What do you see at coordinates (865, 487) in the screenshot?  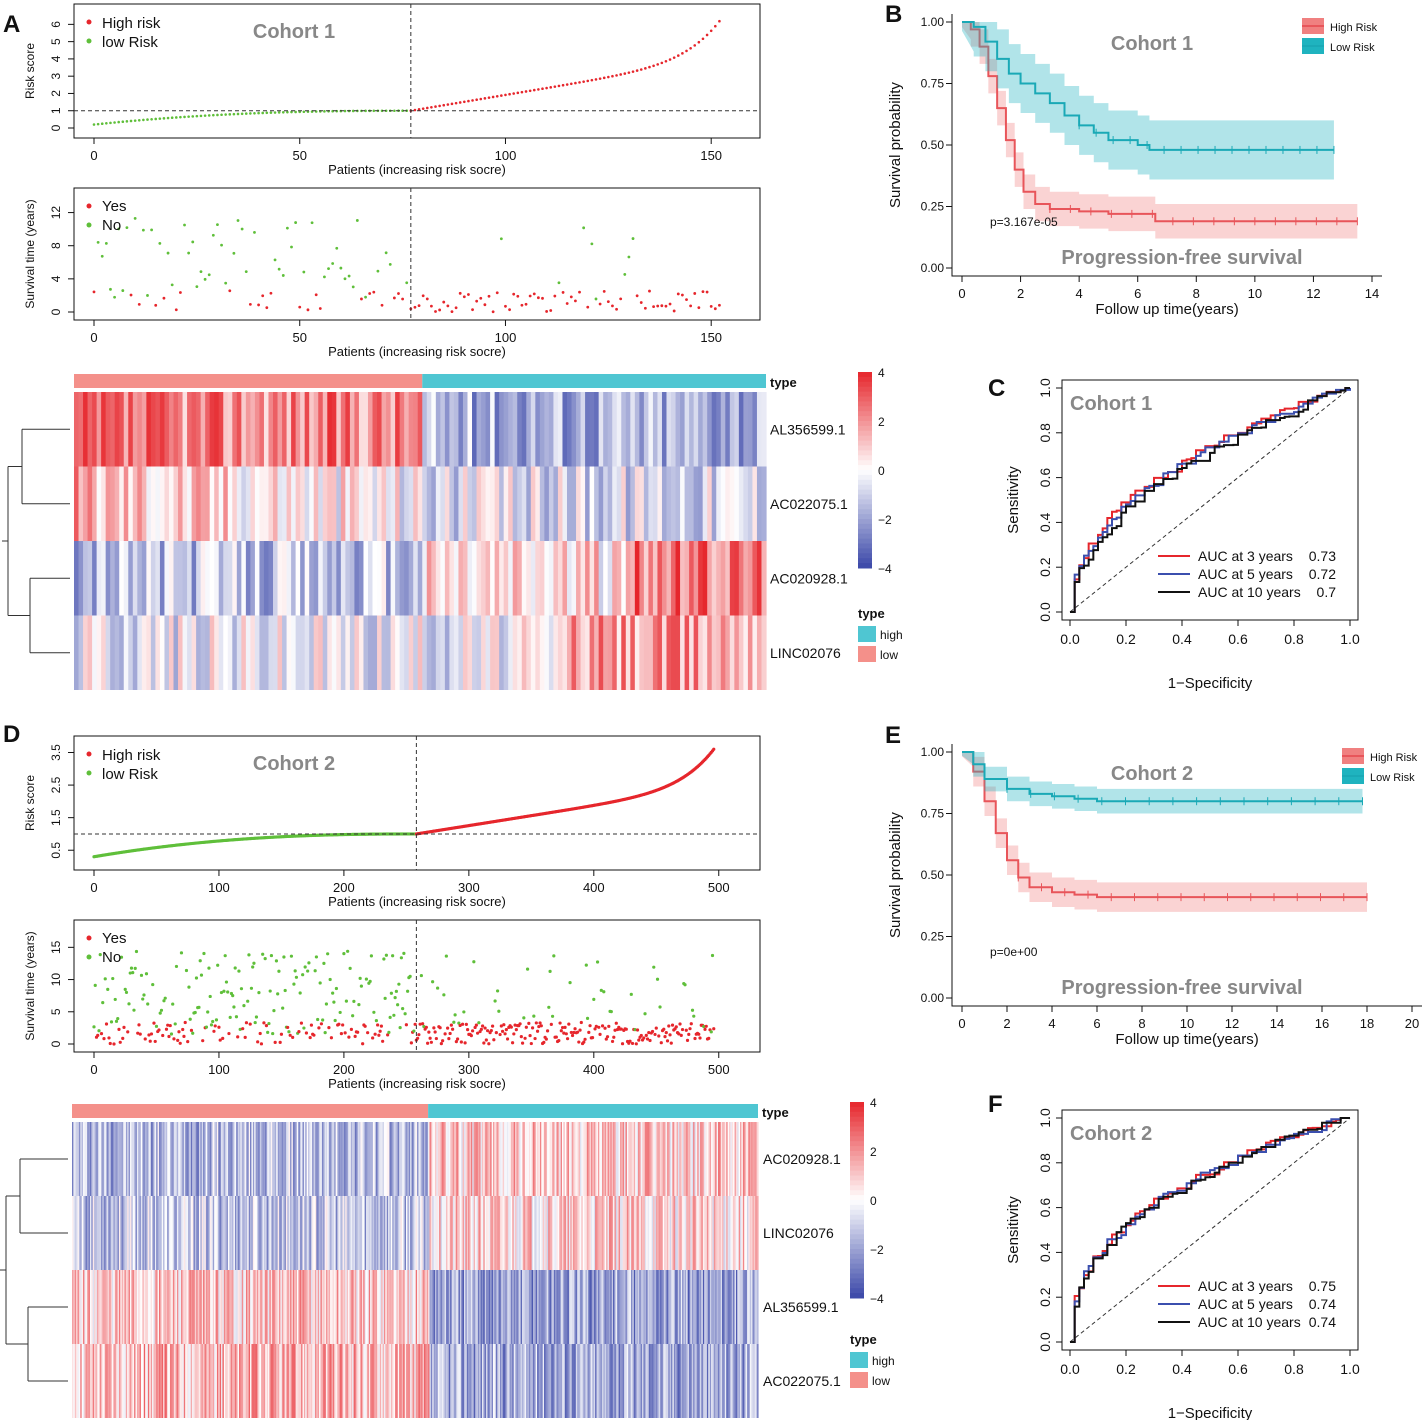 I see `A-heat-scale-cell` at bounding box center [865, 487].